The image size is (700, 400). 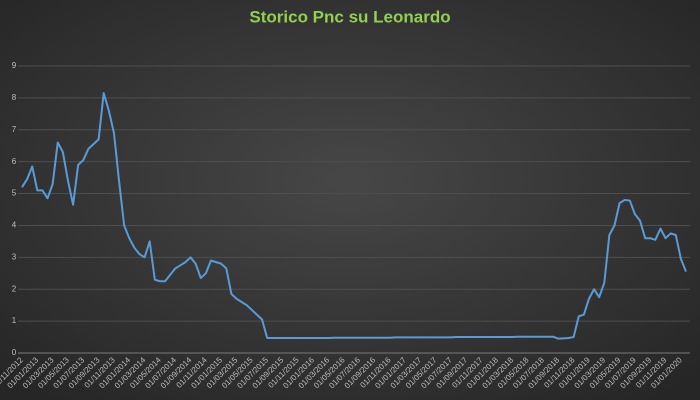 I want to click on y-tick-label: 6, so click(x=14, y=161).